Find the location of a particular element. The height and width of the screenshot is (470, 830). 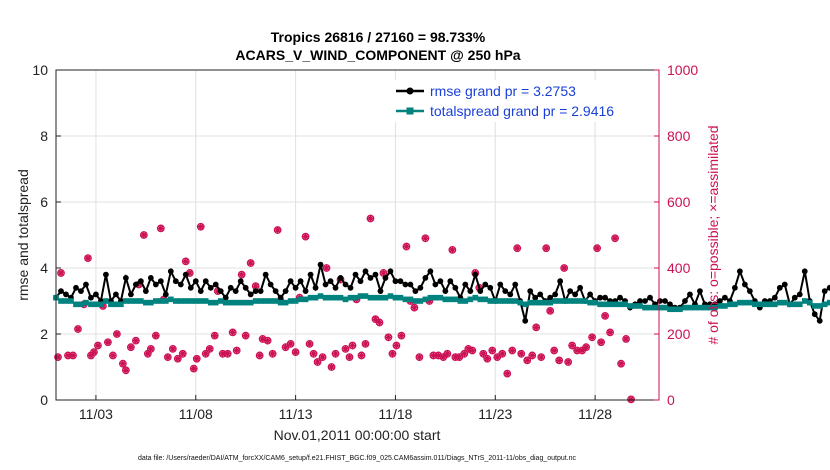

legend-spread-marker is located at coordinates (410, 111).